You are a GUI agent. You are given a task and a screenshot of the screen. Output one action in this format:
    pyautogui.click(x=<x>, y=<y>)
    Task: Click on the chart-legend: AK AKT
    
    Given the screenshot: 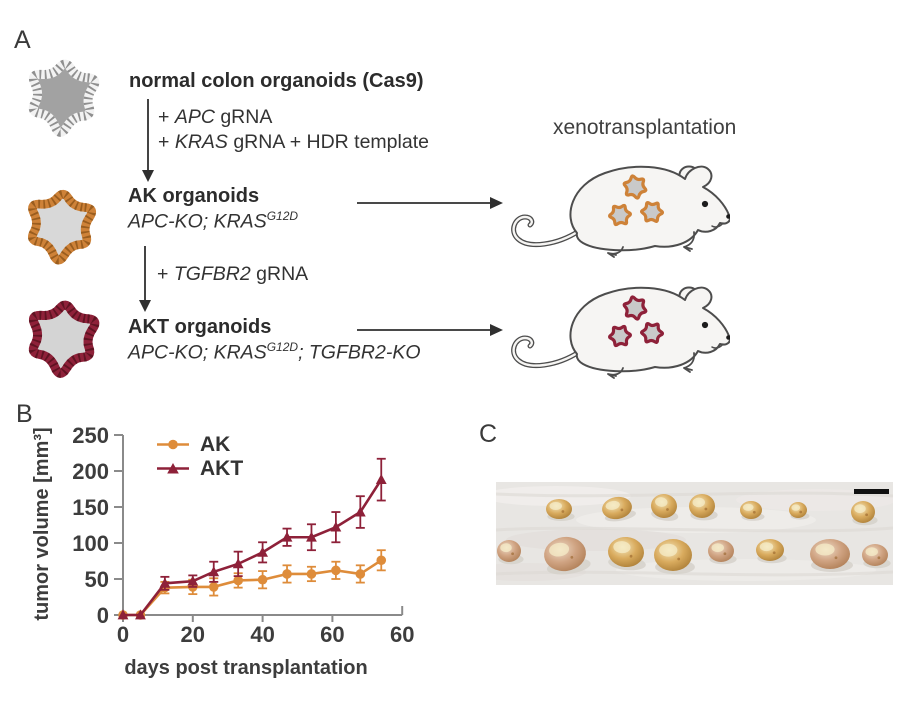 What is the action you would take?
    pyautogui.click(x=199, y=456)
    